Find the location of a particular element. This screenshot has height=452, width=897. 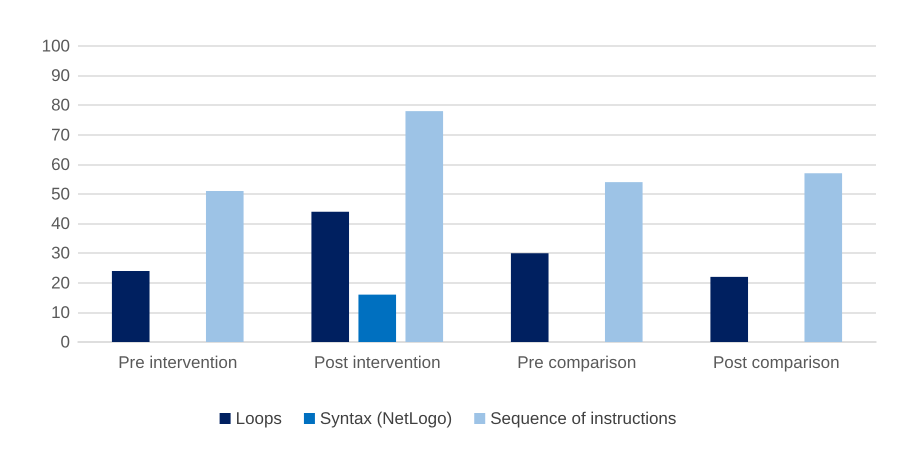

x-tick-label: Pre comparison is located at coordinates (576, 362).